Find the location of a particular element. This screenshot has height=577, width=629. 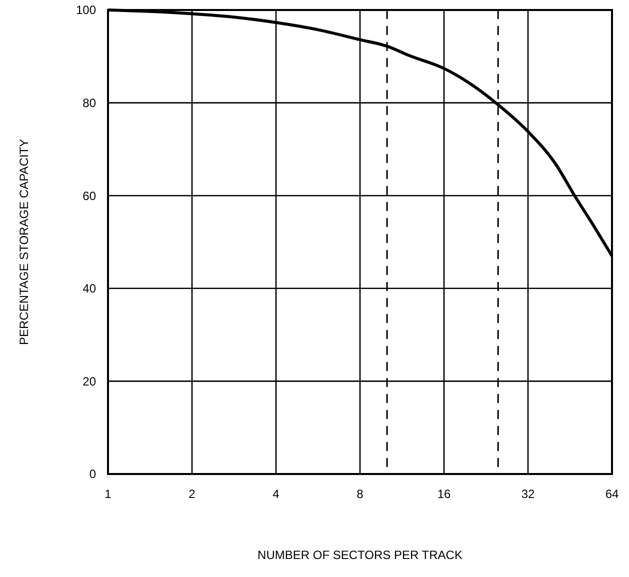

y-axis-title: PERCENTAGE STORAGE CAPACITY is located at coordinates (24, 242).